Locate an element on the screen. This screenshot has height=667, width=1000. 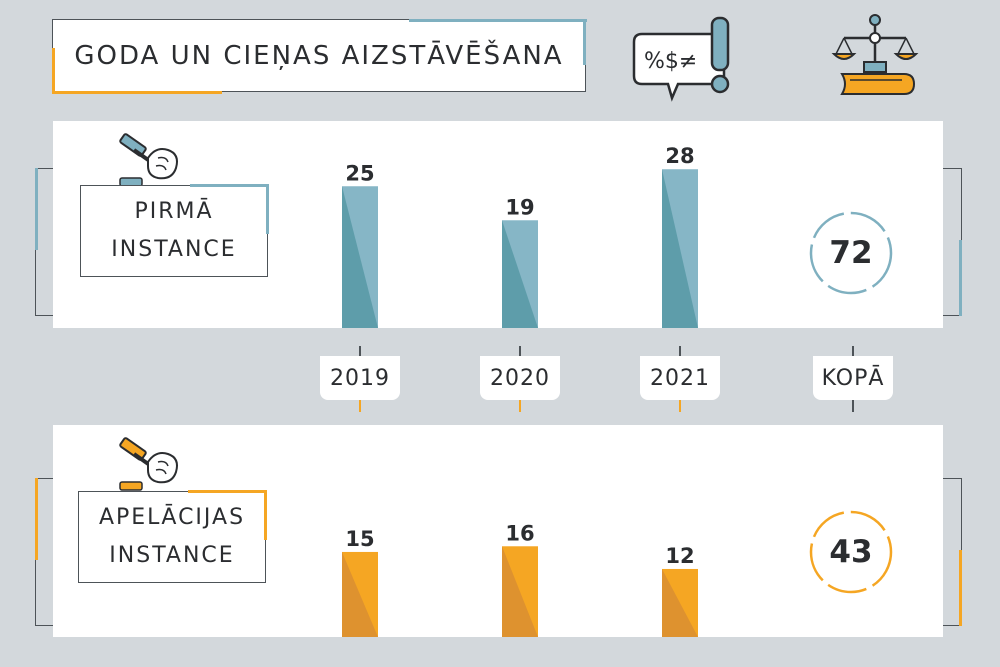
page-title: GODA UN CIEŅAS AIZSTĀVĒŠANA is located at coordinates (319, 55).